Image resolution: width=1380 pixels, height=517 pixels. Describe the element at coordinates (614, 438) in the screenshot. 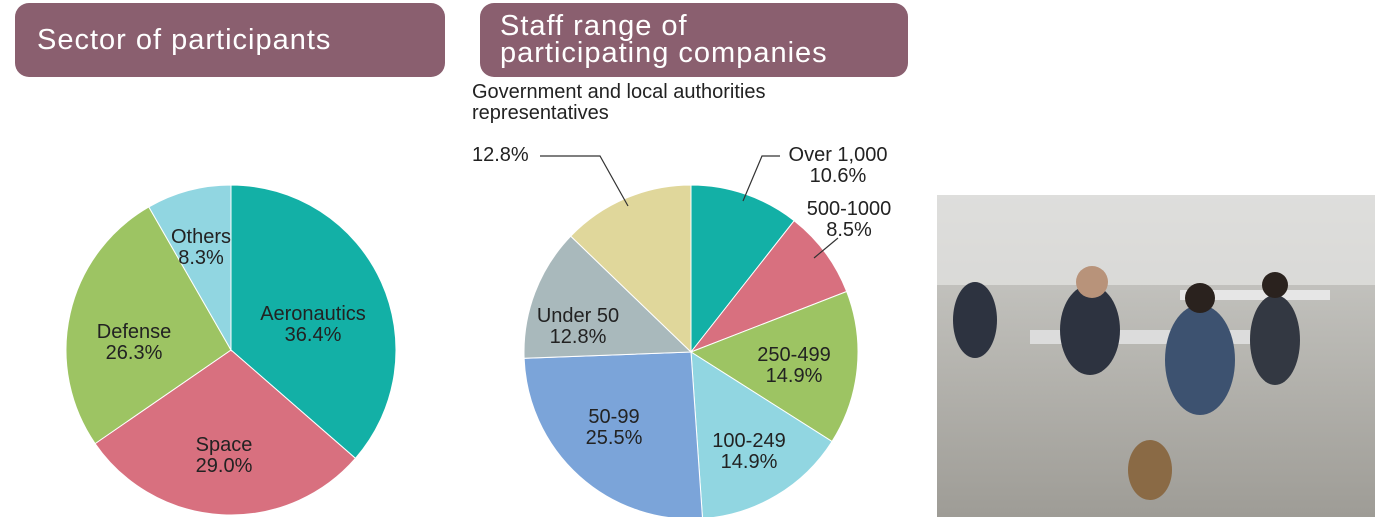

I see `value-label: 25.5%` at that location.